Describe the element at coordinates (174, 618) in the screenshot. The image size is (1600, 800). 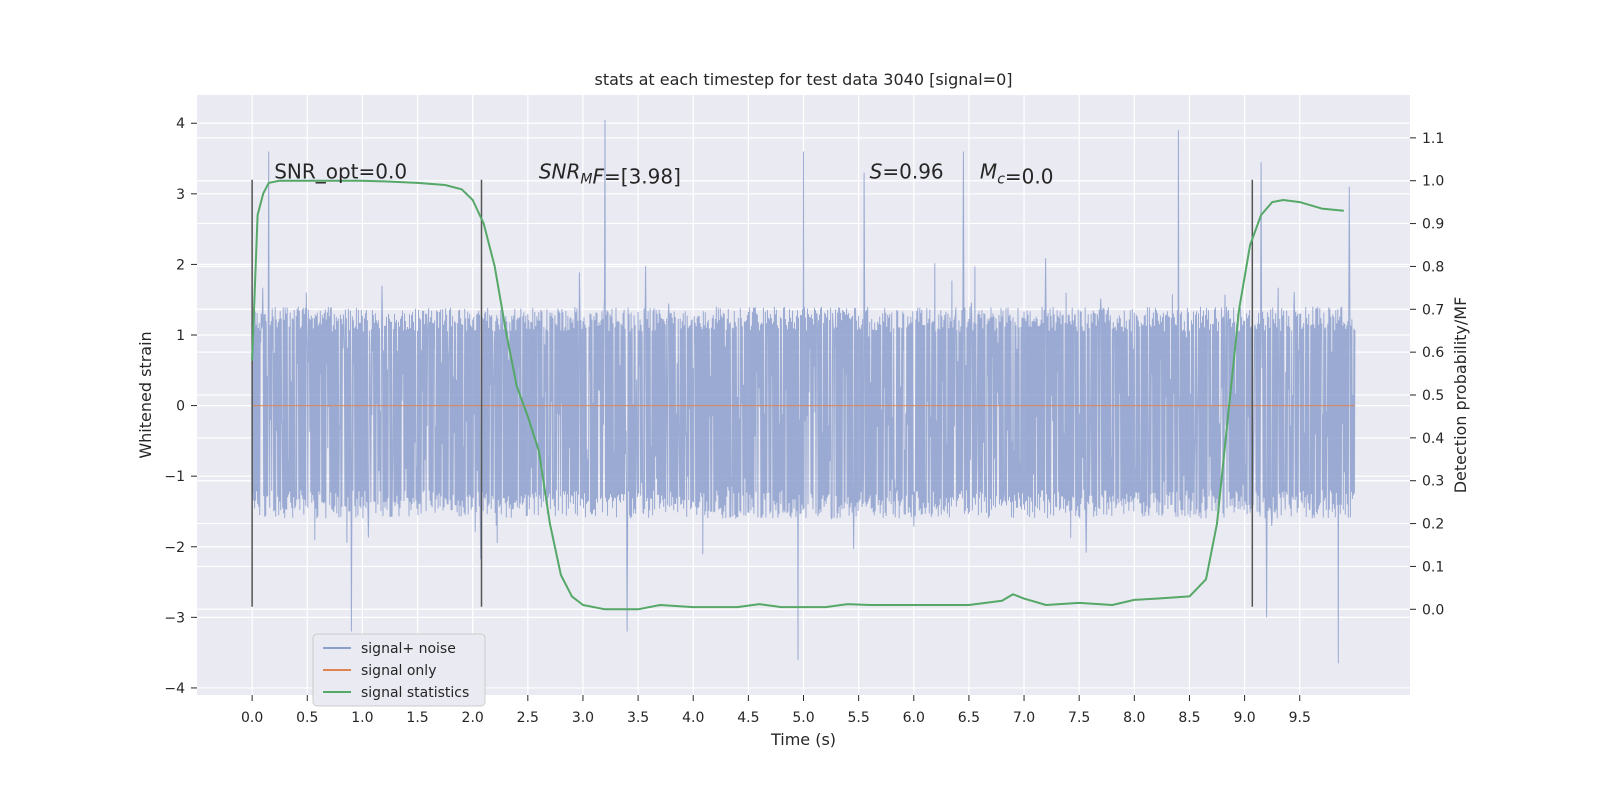
I see `y-tick-label: −3` at that location.